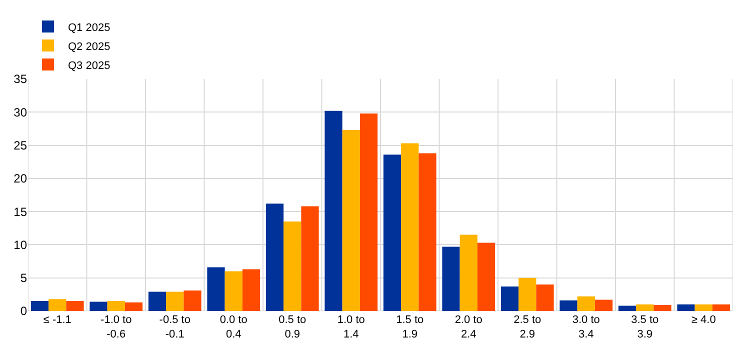 The image size is (745, 355). Describe the element at coordinates (292, 327) in the screenshot. I see `x-tick-label: 0.5 to 0.9` at that location.